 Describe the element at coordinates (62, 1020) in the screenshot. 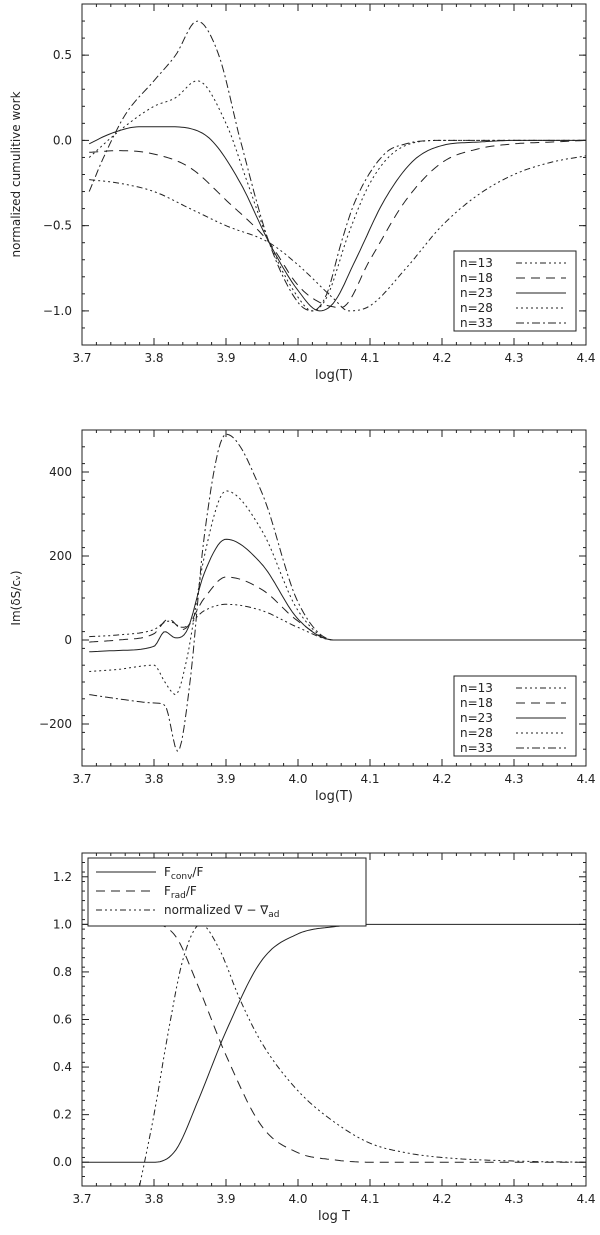

I see `y-tick-label: 0.6` at that location.